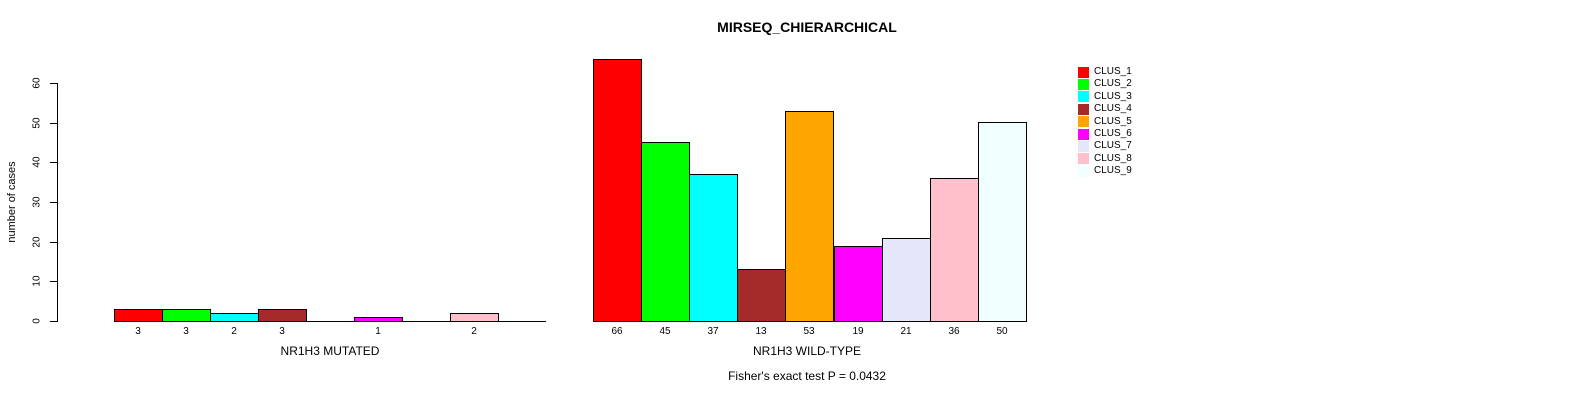 This screenshot has width=1590, height=400. What do you see at coordinates (761, 331) in the screenshot?
I see `bar-value-label: 13` at bounding box center [761, 331].